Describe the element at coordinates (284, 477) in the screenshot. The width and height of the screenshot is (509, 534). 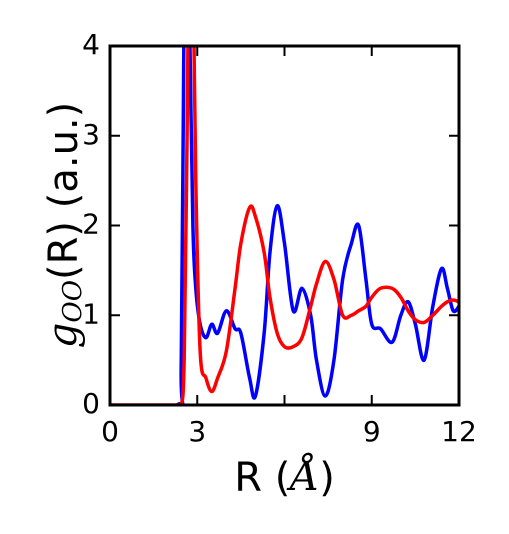
I see `x-axis-label: R (Å)` at that location.